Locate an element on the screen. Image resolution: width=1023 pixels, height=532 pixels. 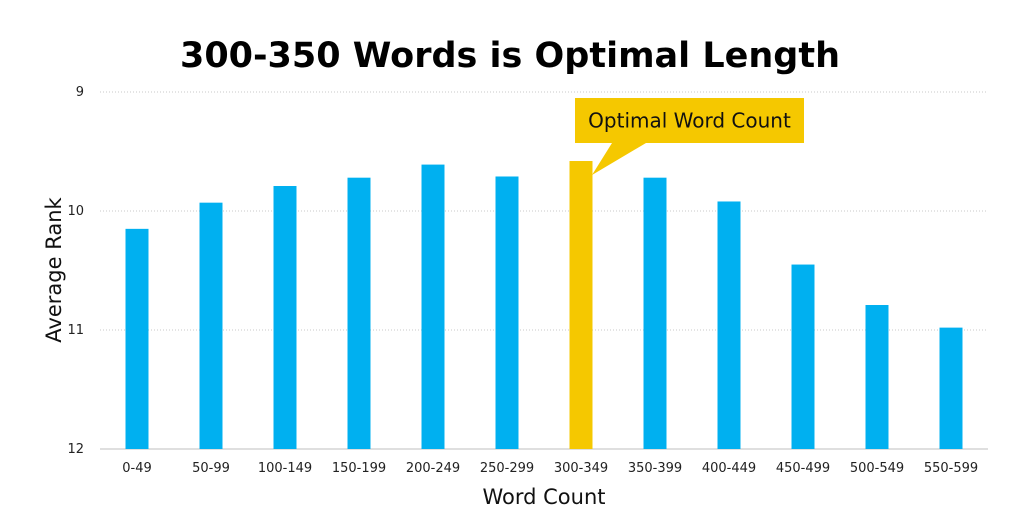
x-axis-title: Word Count is located at coordinates (543, 497).